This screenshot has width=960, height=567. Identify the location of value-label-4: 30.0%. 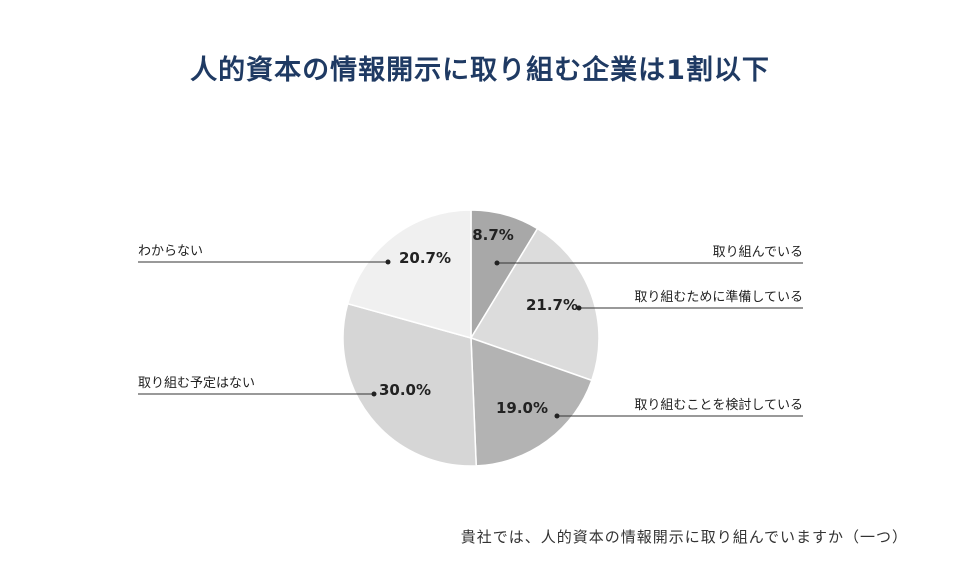
(405, 390).